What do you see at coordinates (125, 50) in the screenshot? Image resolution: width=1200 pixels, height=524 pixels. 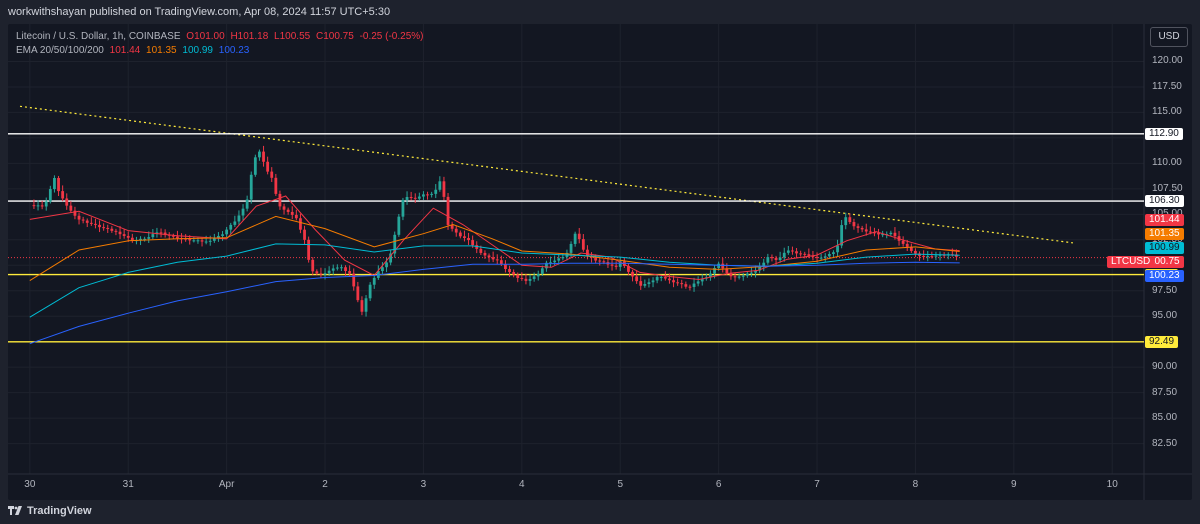 I see `ema20-value: 101.44` at bounding box center [125, 50].